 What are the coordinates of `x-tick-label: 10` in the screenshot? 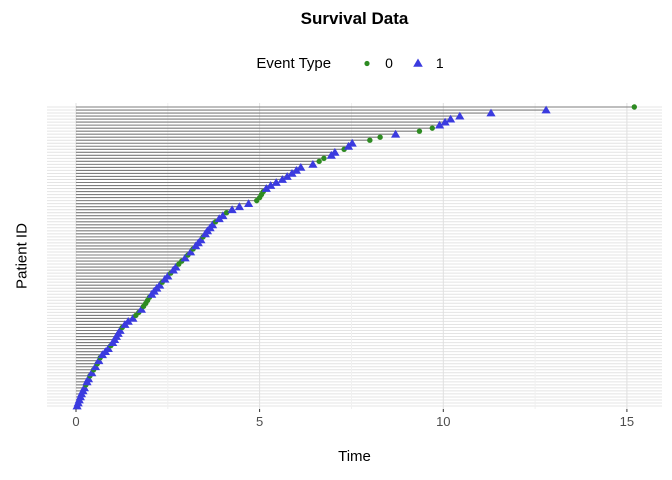 It's located at (443, 421).